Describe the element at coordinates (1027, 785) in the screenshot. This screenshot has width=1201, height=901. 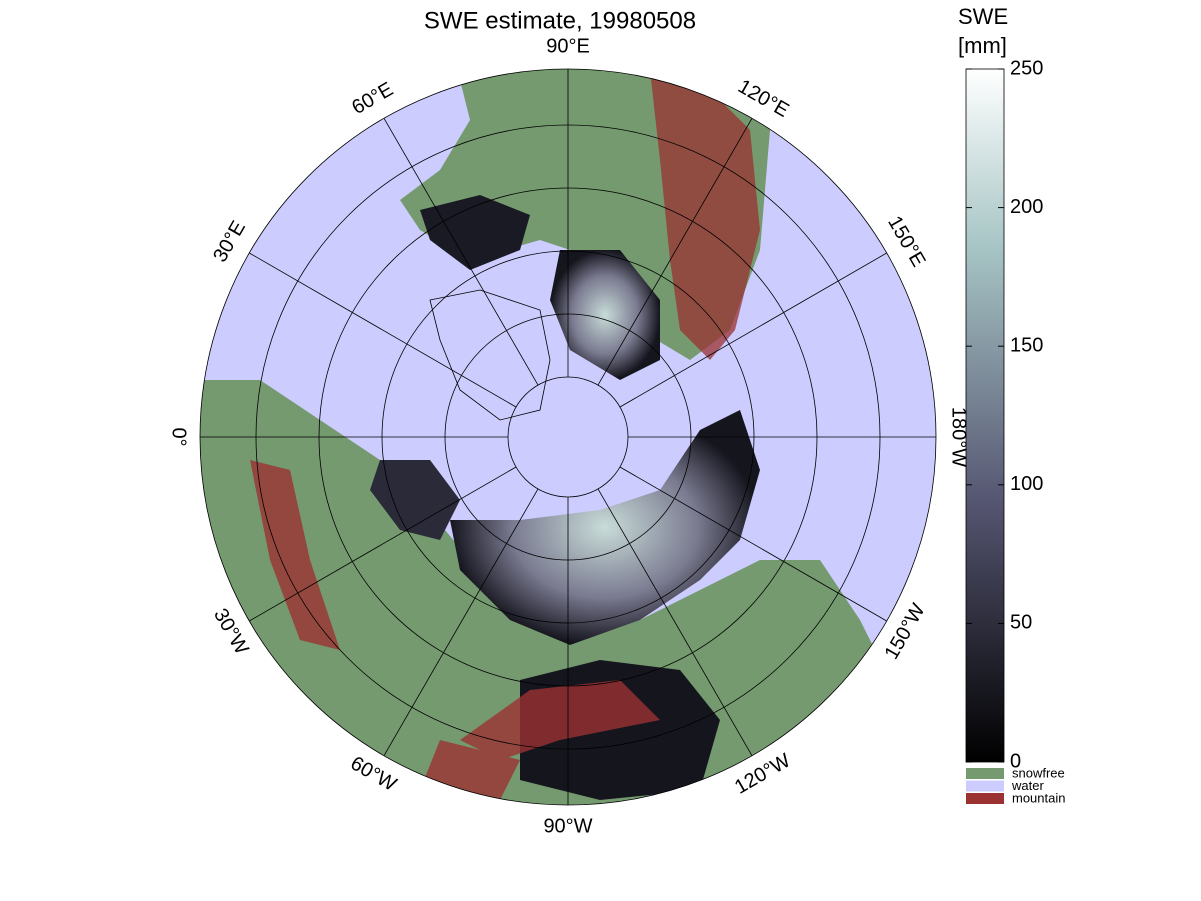
I see `legend-label: water` at that location.